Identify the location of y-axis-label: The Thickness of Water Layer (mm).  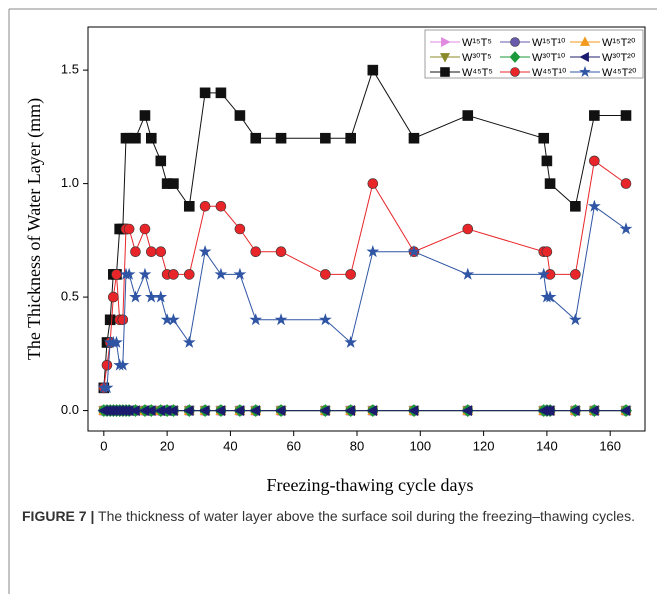
(34, 229).